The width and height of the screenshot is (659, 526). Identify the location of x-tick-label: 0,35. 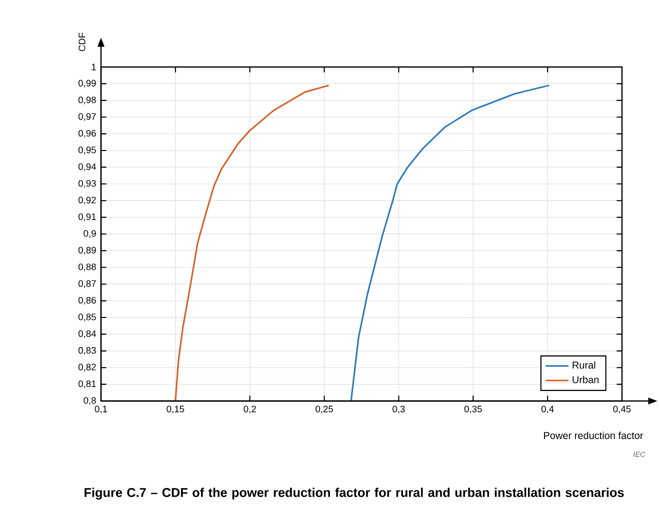
(473, 410).